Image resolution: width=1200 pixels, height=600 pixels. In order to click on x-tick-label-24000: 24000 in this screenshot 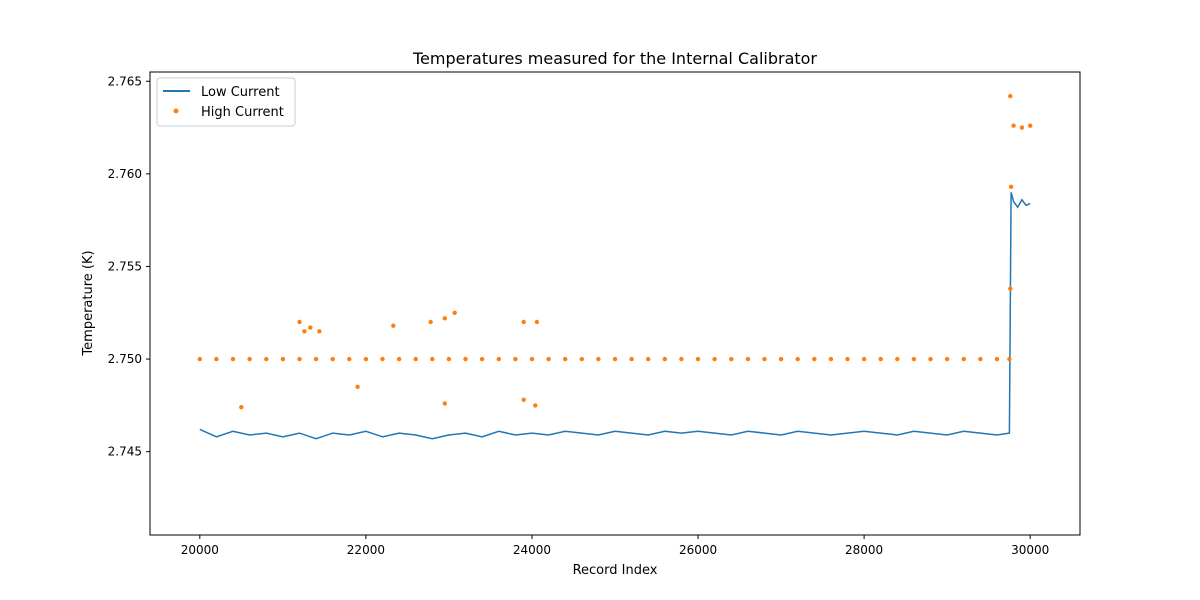, I will do `click(532, 550)`.